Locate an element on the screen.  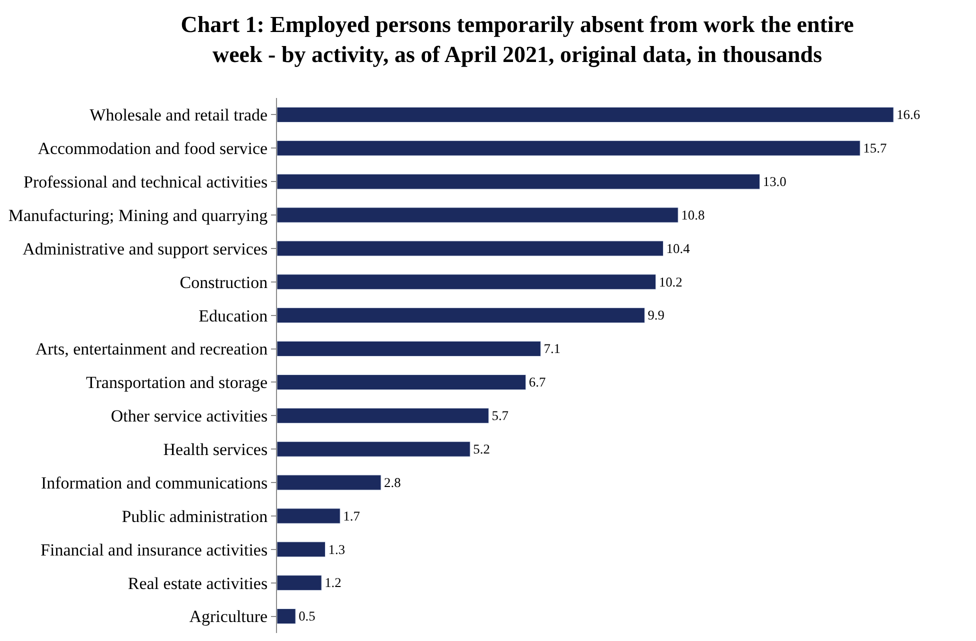
y-tick-label: Transportation and storage is located at coordinates (177, 382).